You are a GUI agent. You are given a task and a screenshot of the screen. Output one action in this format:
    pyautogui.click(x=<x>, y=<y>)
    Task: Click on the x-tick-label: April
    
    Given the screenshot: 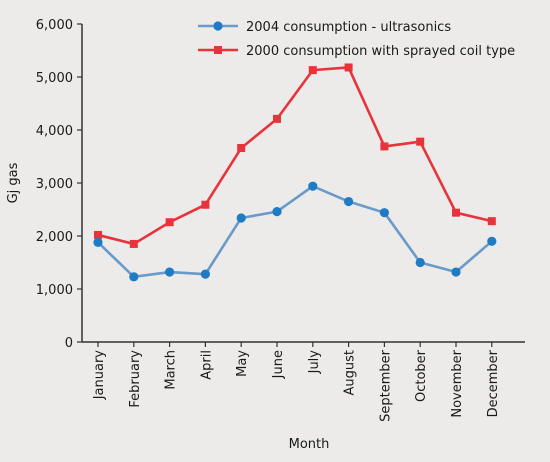 What is the action you would take?
    pyautogui.click(x=206, y=365)
    